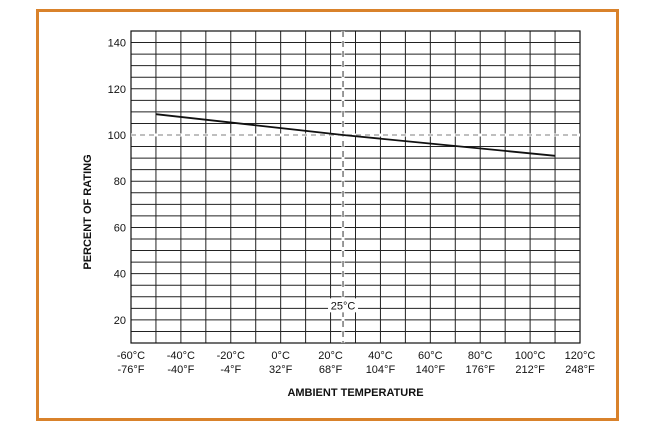 The image size is (650, 434). I want to click on derating-curve, so click(355, 135).